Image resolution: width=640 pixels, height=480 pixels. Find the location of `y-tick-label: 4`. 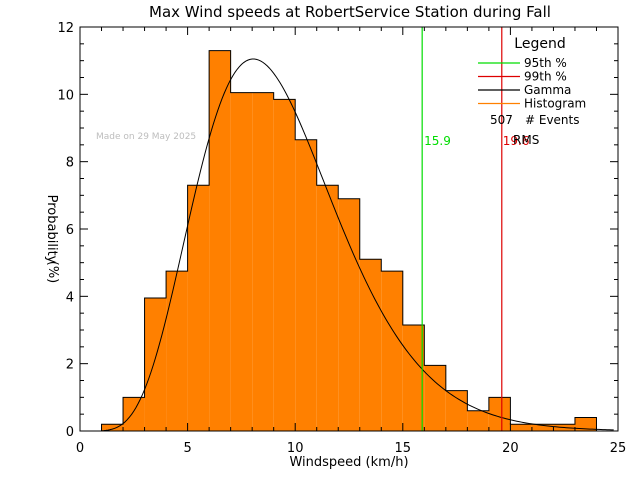

y-tick-label: 4 is located at coordinates (70, 297).